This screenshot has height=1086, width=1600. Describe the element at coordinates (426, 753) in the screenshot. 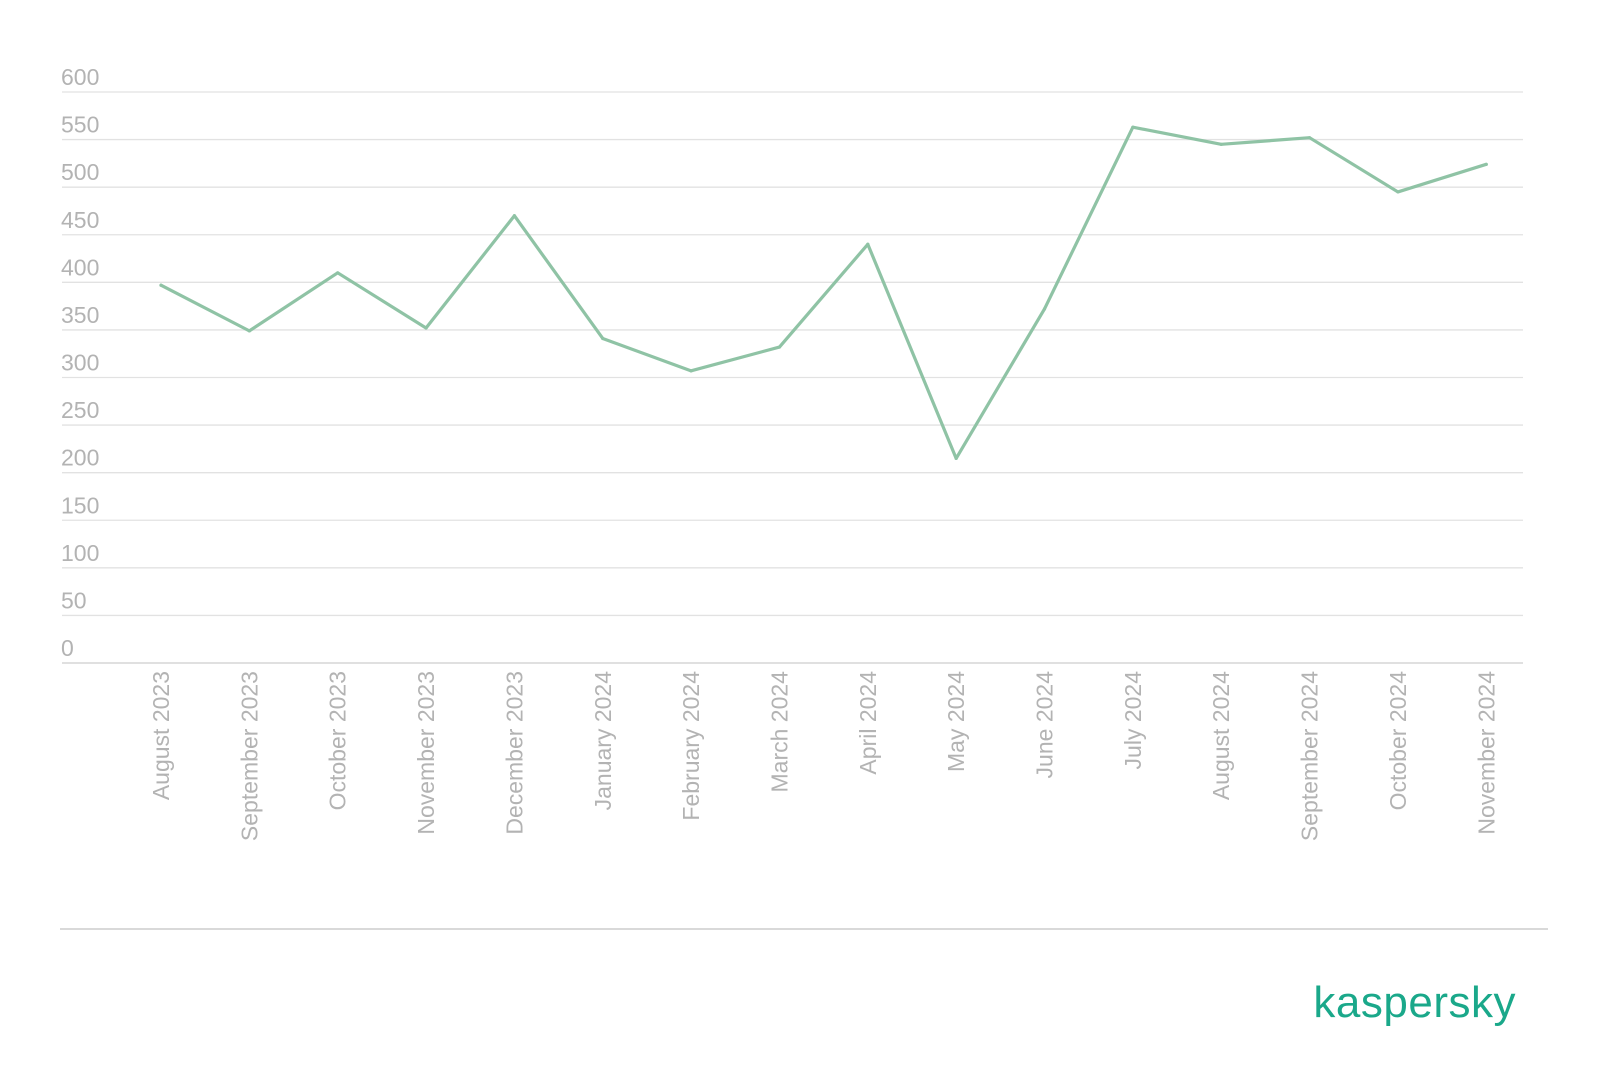

I see `x-tick-label: November 2023` at that location.